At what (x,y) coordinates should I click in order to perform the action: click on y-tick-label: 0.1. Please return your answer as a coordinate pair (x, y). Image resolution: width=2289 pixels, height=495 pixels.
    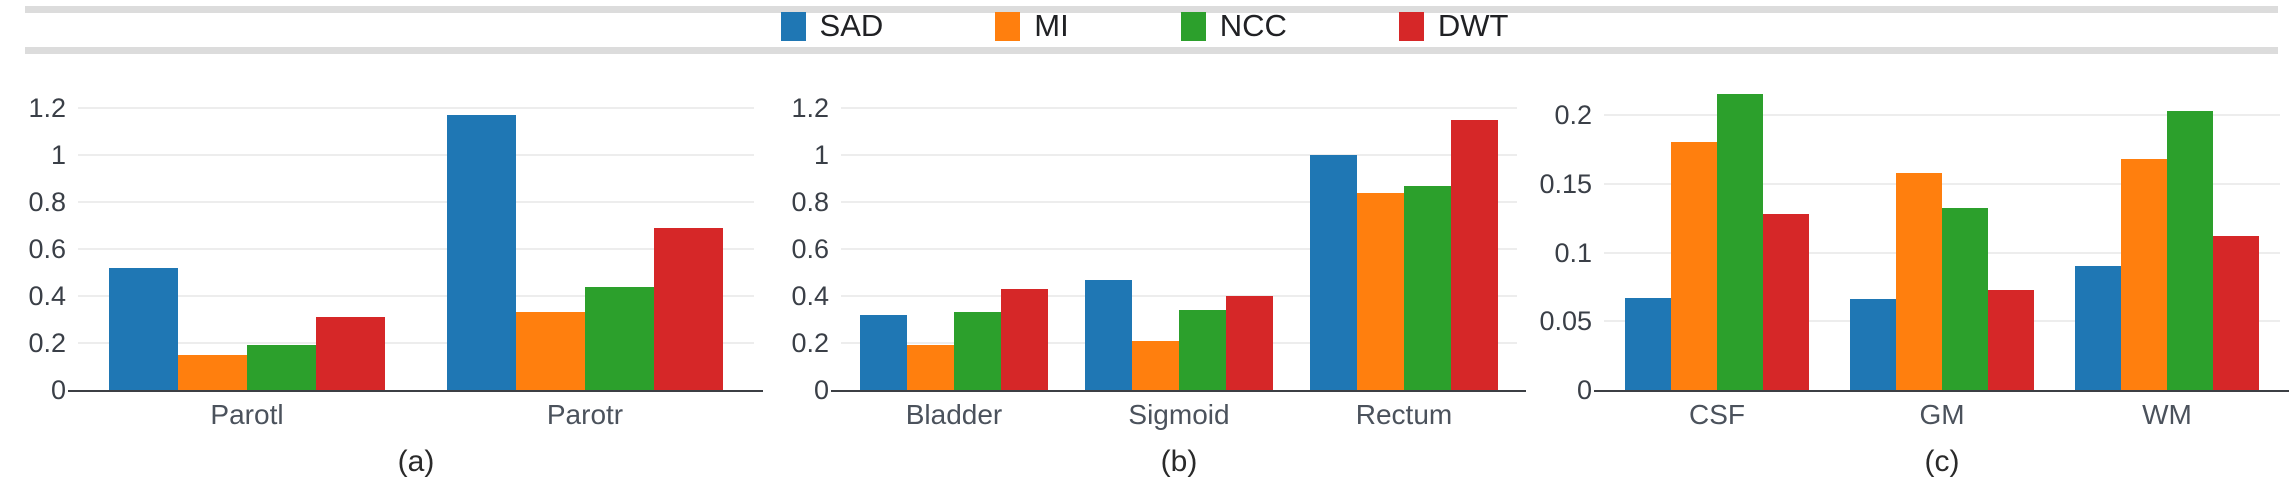
    Looking at the image, I should click on (1573, 252).